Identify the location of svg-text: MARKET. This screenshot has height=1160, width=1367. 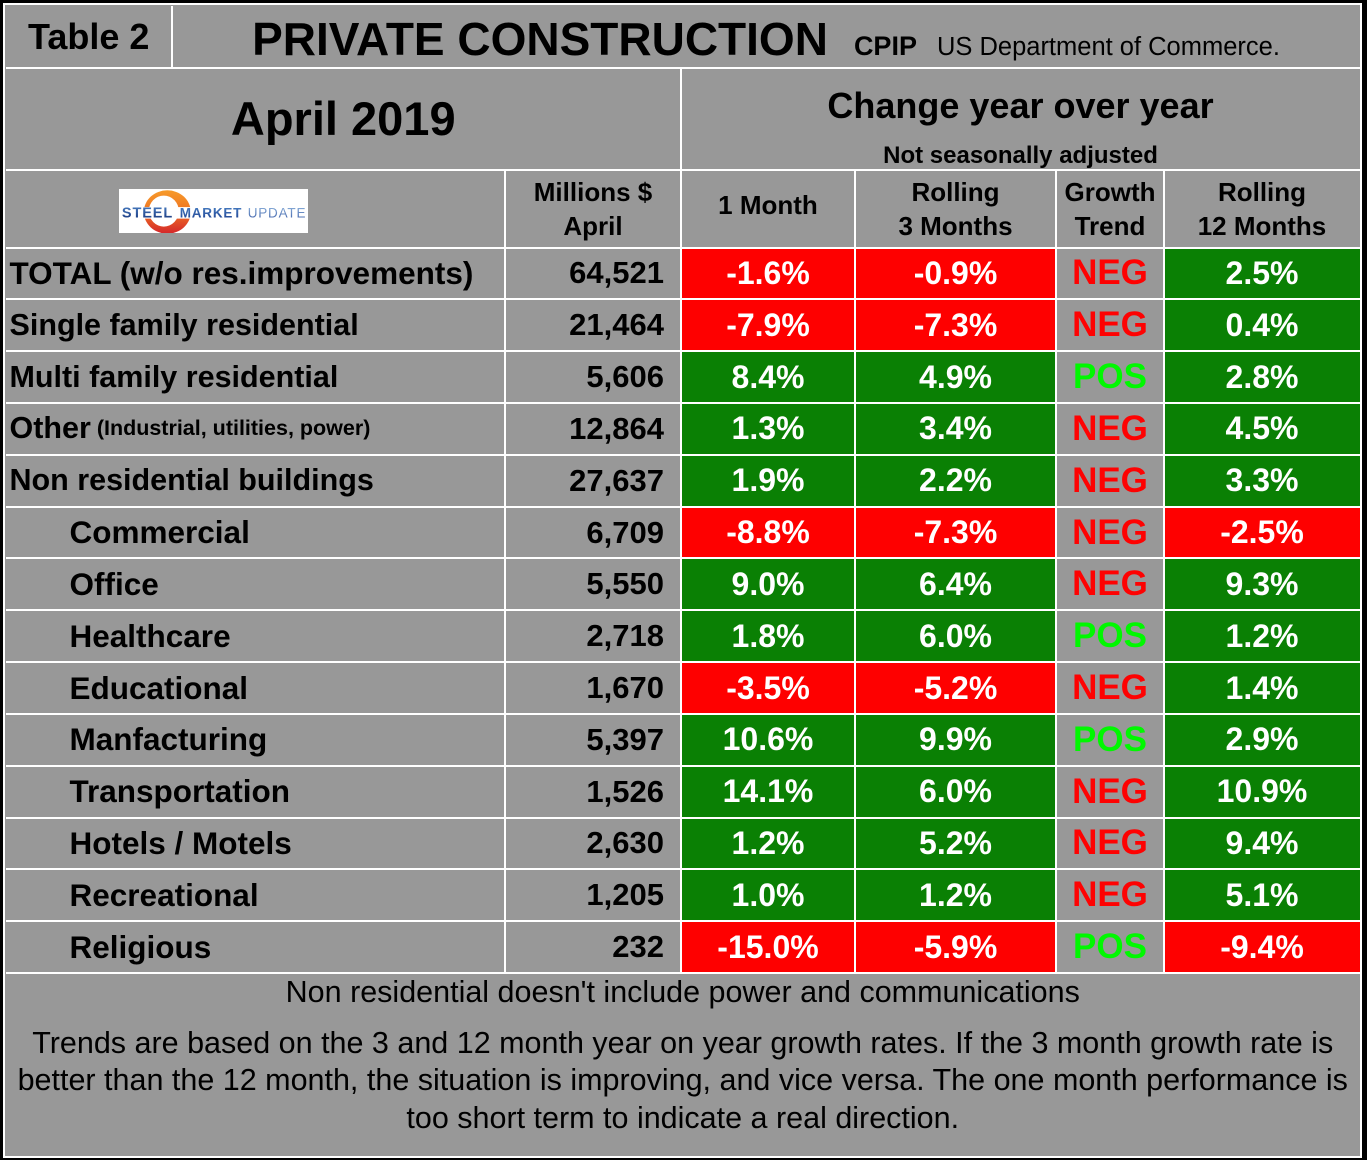
(210, 213).